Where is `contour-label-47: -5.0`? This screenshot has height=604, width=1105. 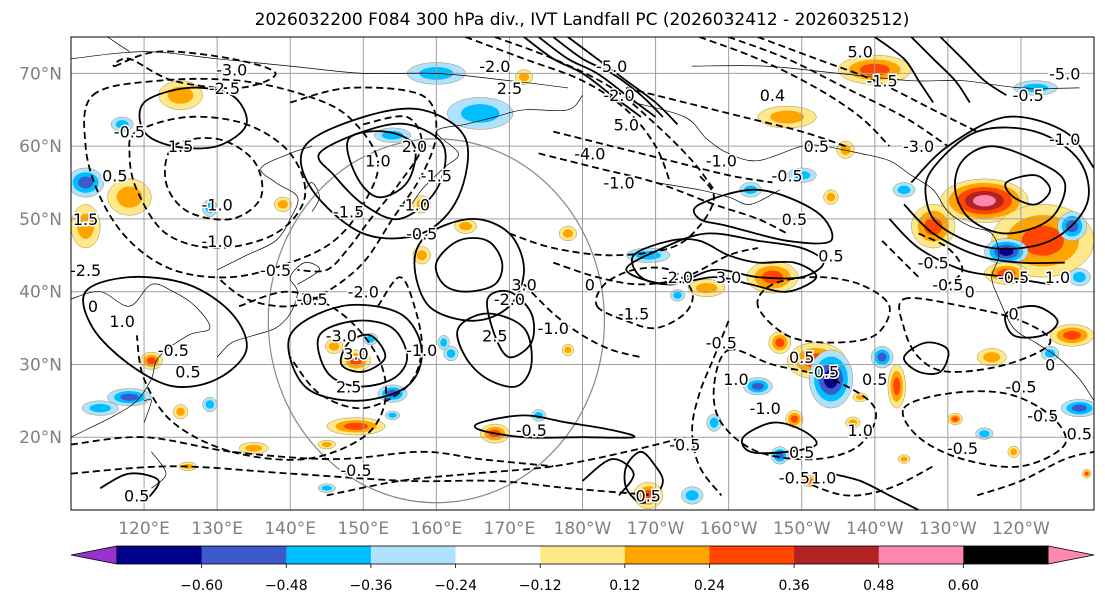 contour-label-47: -5.0 is located at coordinates (1064, 73).